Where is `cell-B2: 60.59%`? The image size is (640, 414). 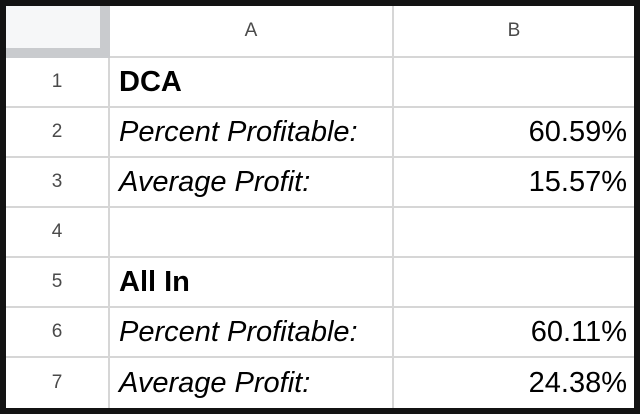 cell-B2: 60.59% is located at coordinates (514, 133).